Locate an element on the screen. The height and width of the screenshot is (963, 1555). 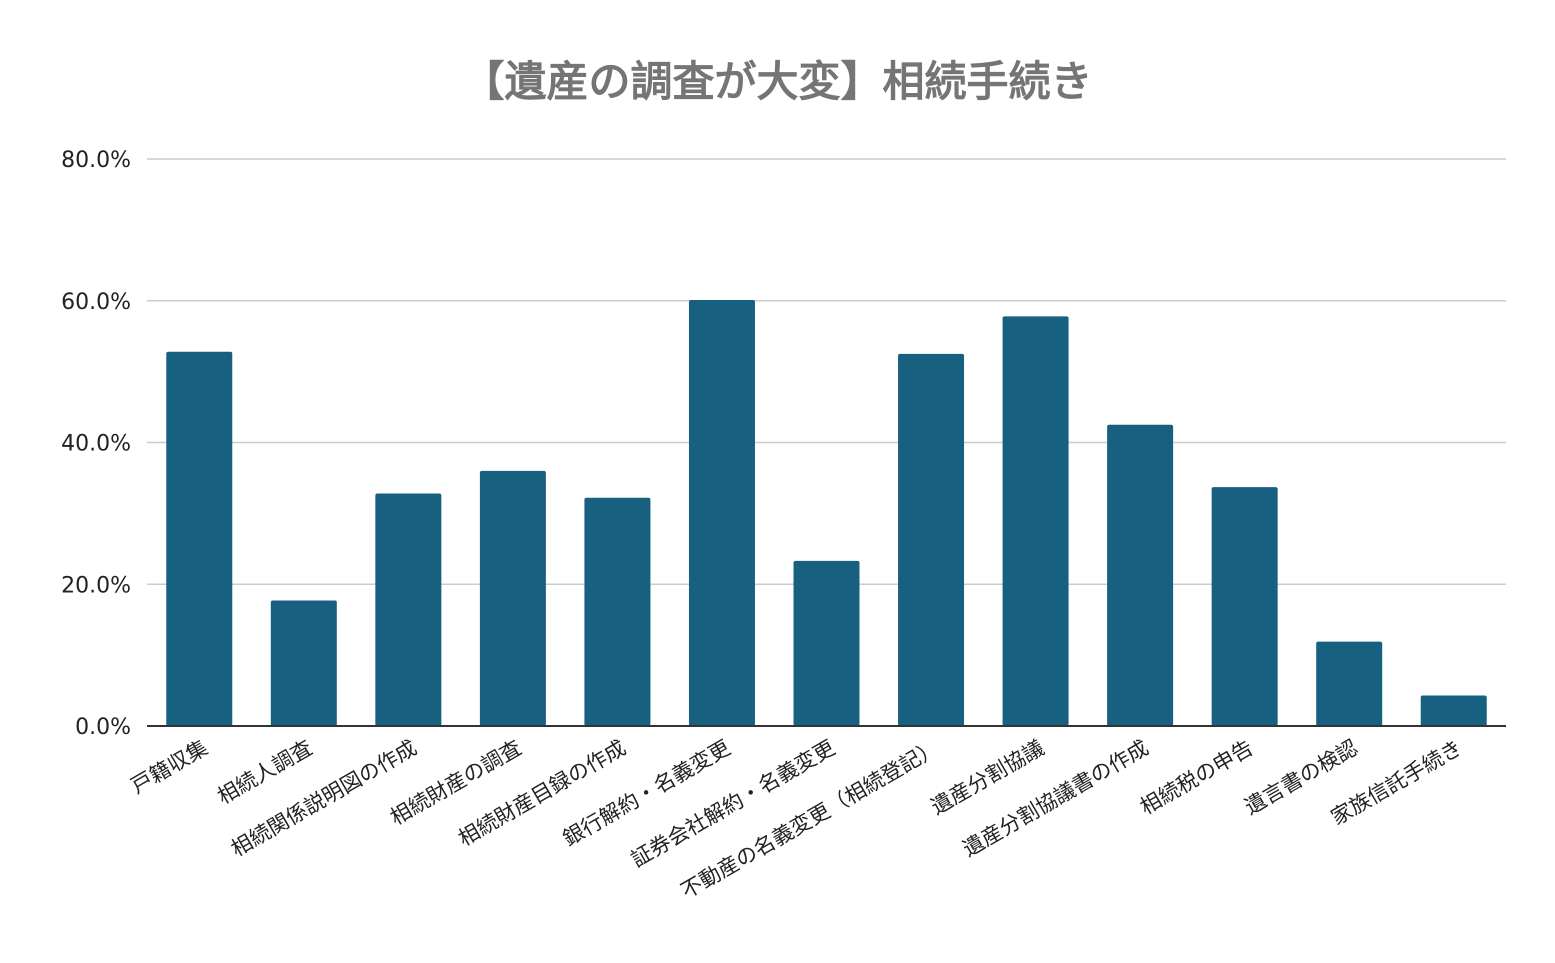
y-tick-label: 40.0% is located at coordinates (96, 444).